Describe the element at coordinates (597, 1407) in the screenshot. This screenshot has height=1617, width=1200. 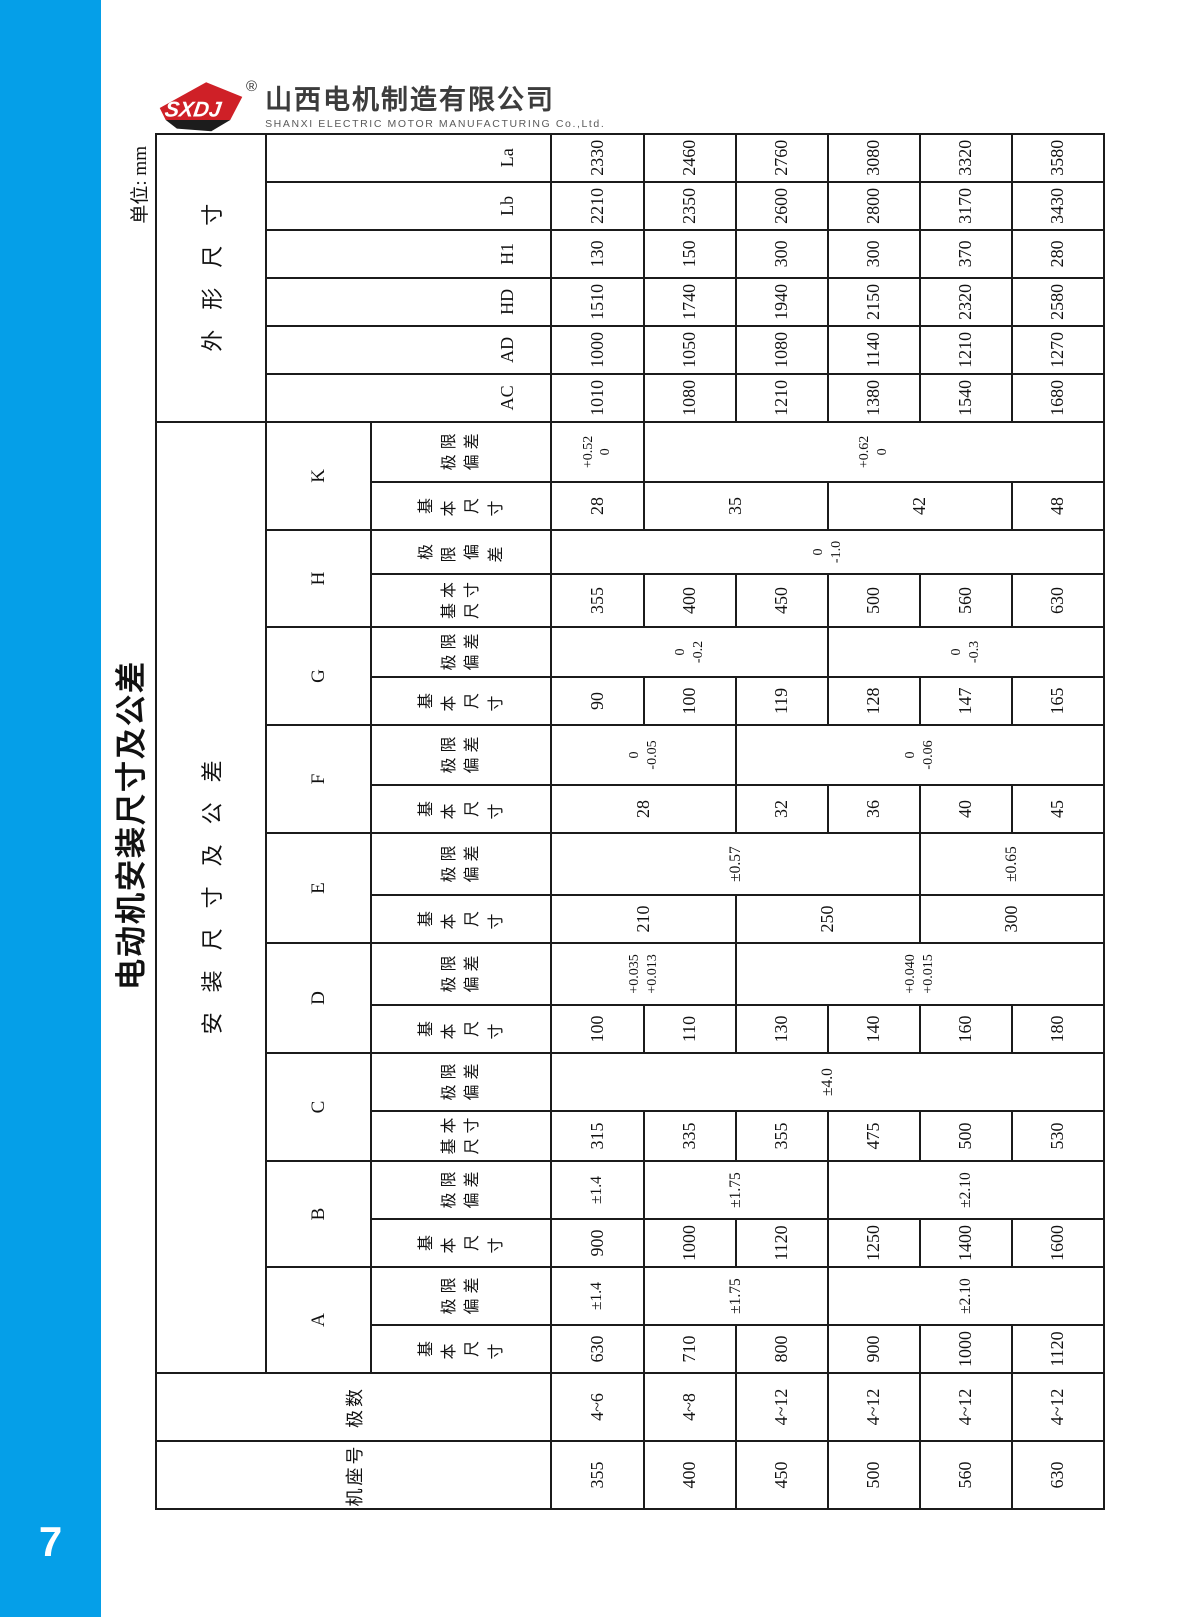
I see `cell-poles-355: 4~6` at that location.